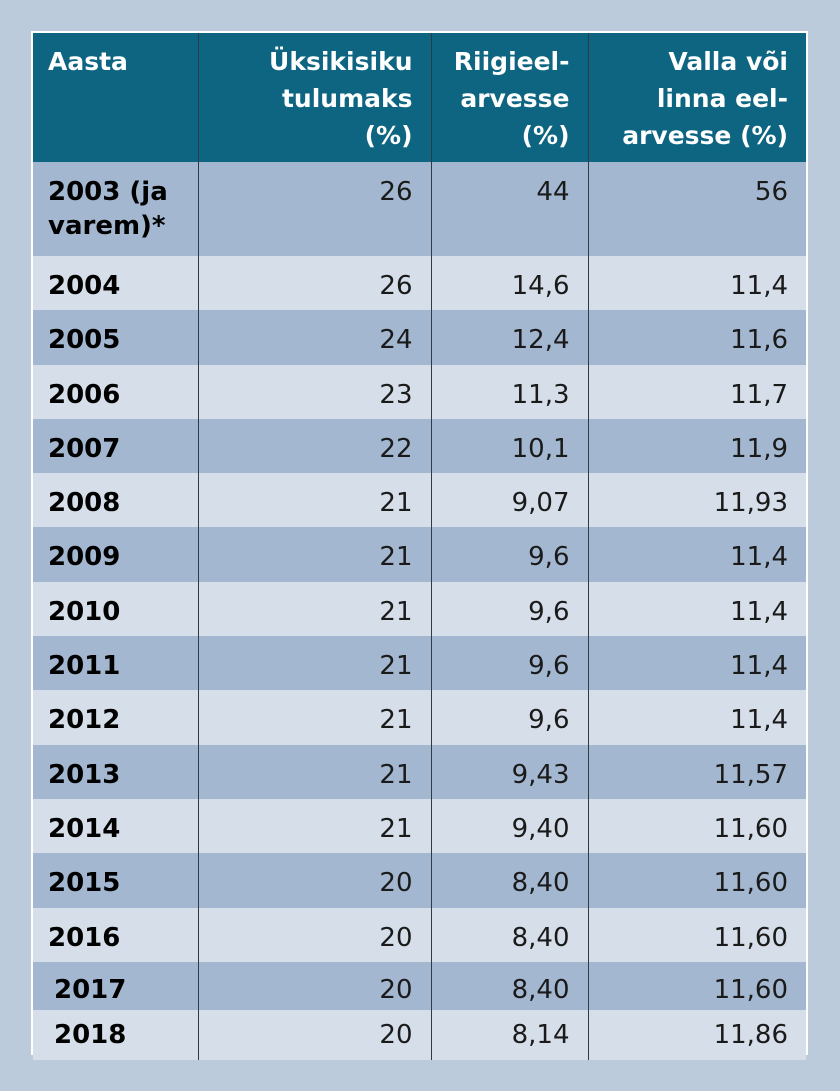  I want to click on cell-year: 2005, so click(115, 337).